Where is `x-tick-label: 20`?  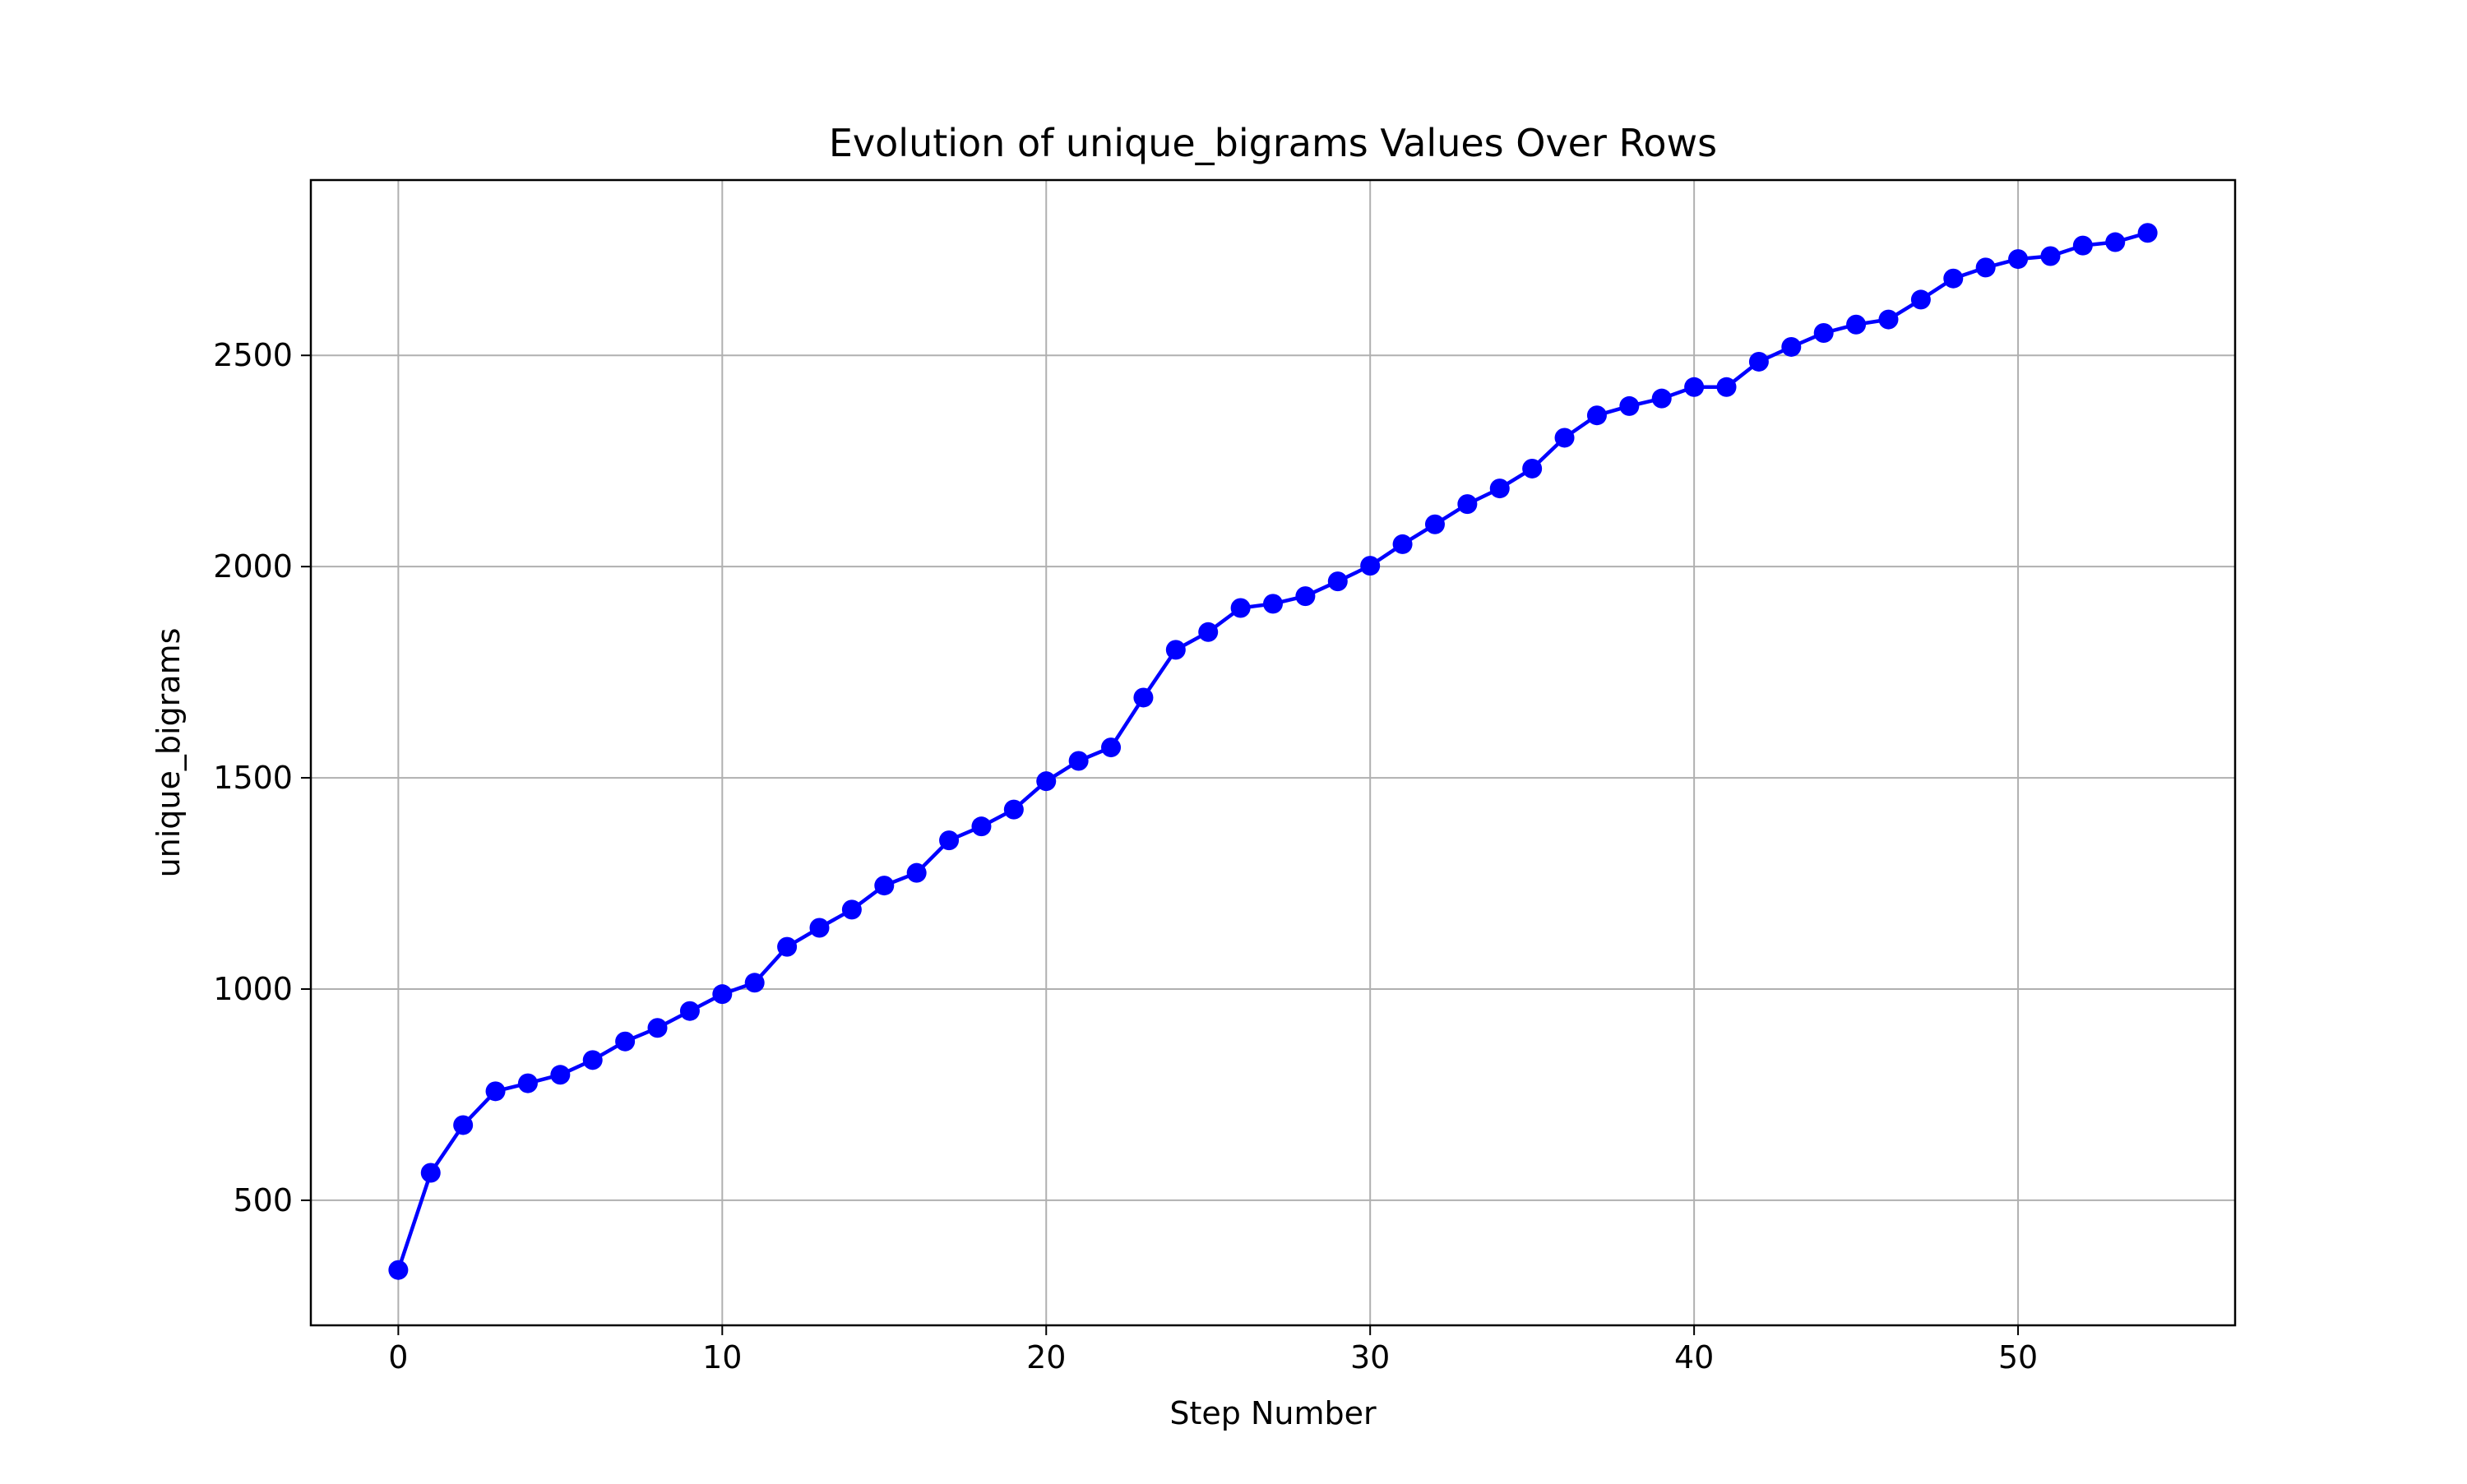 x-tick-label: 20 is located at coordinates (1046, 1357).